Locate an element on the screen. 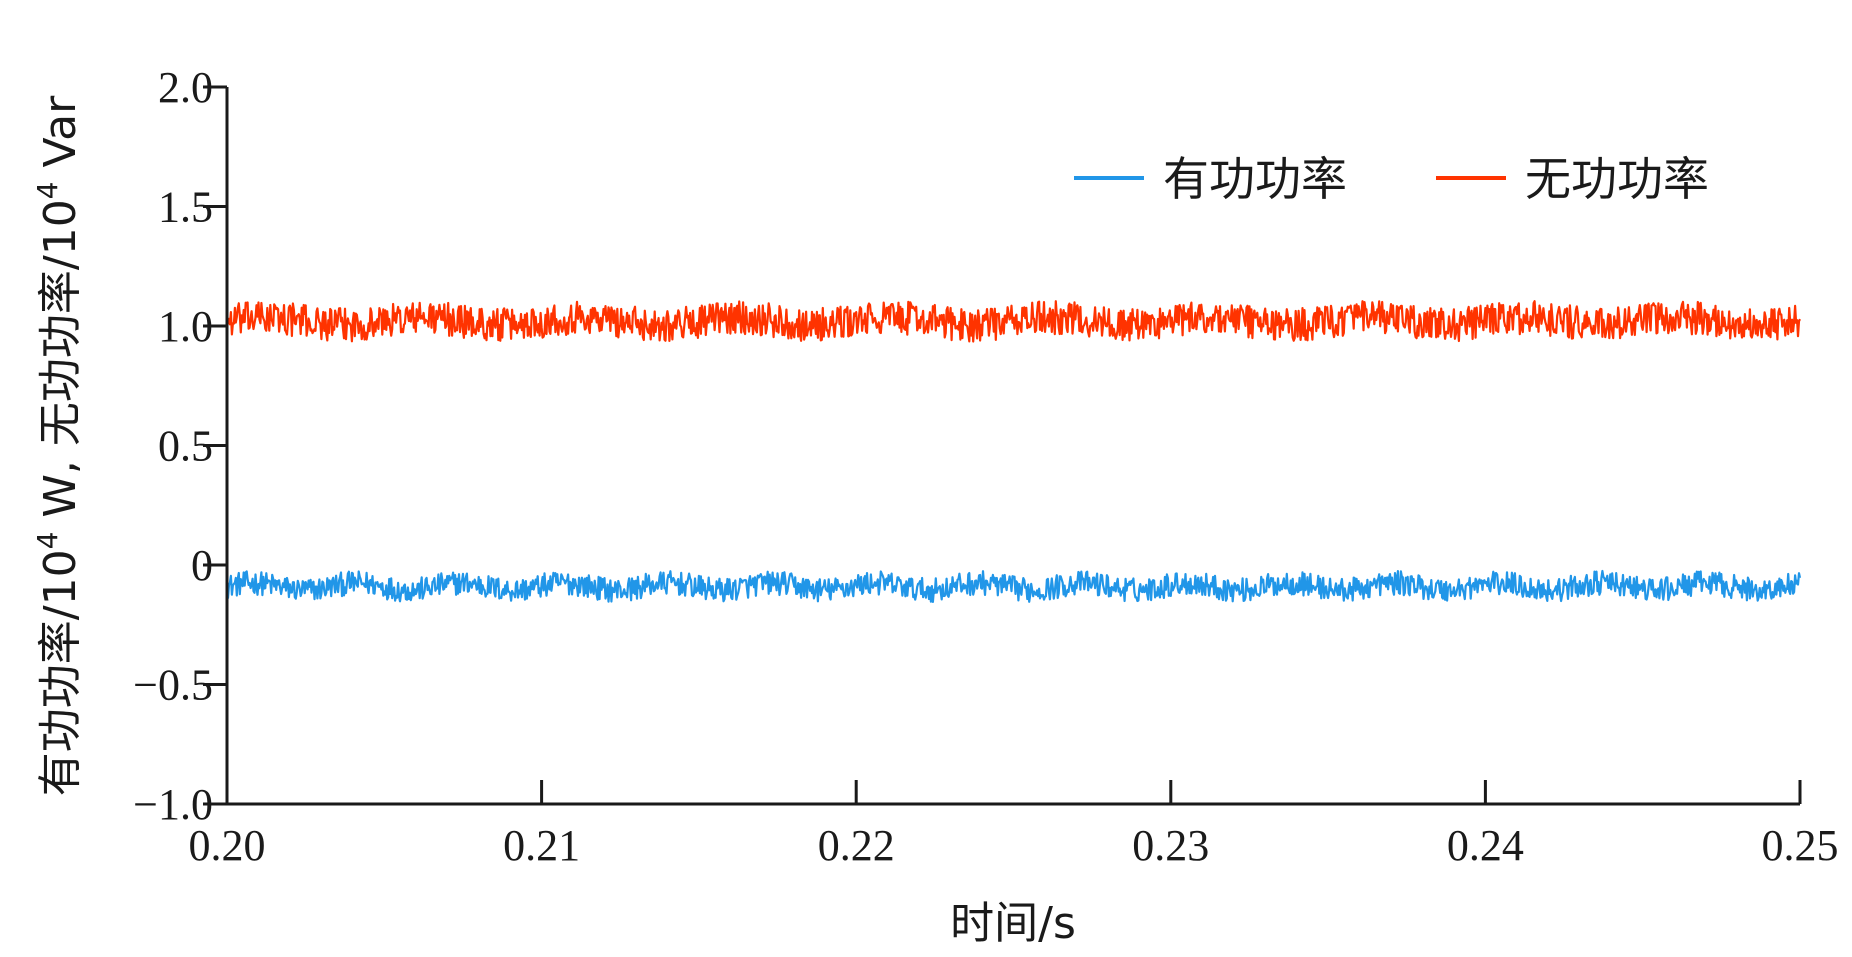  y-axis-title-part1: 有功功率/10 is located at coordinates (60, 672).